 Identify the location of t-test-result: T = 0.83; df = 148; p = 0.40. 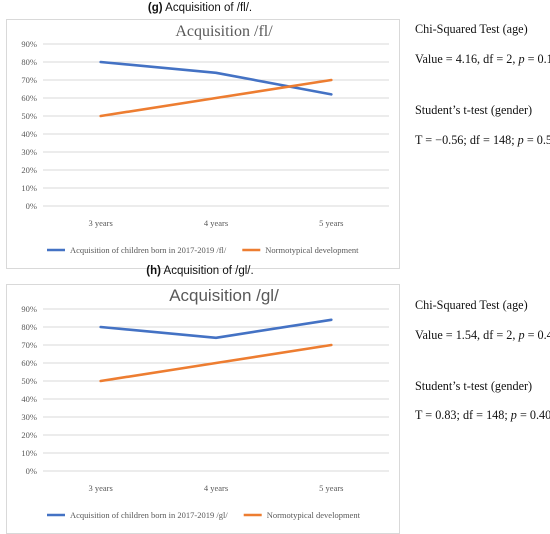
(482, 415).